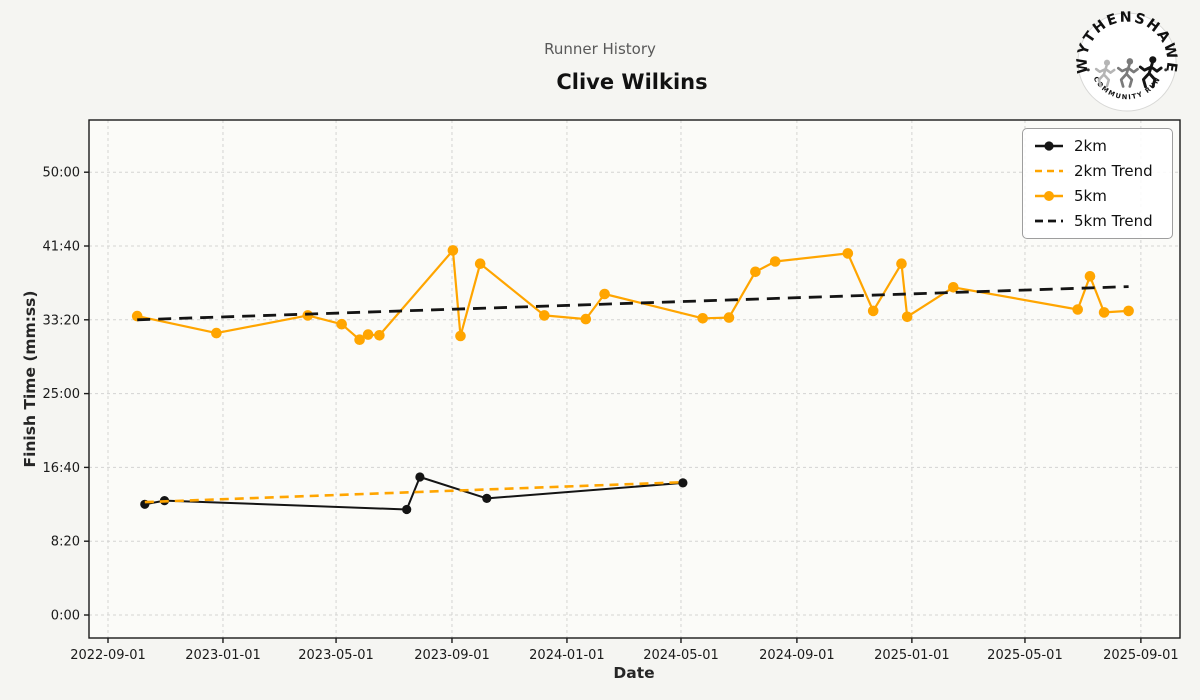 This screenshot has width=1200, height=700. I want to click on x-tick-label: 2023-05-01, so click(336, 655).